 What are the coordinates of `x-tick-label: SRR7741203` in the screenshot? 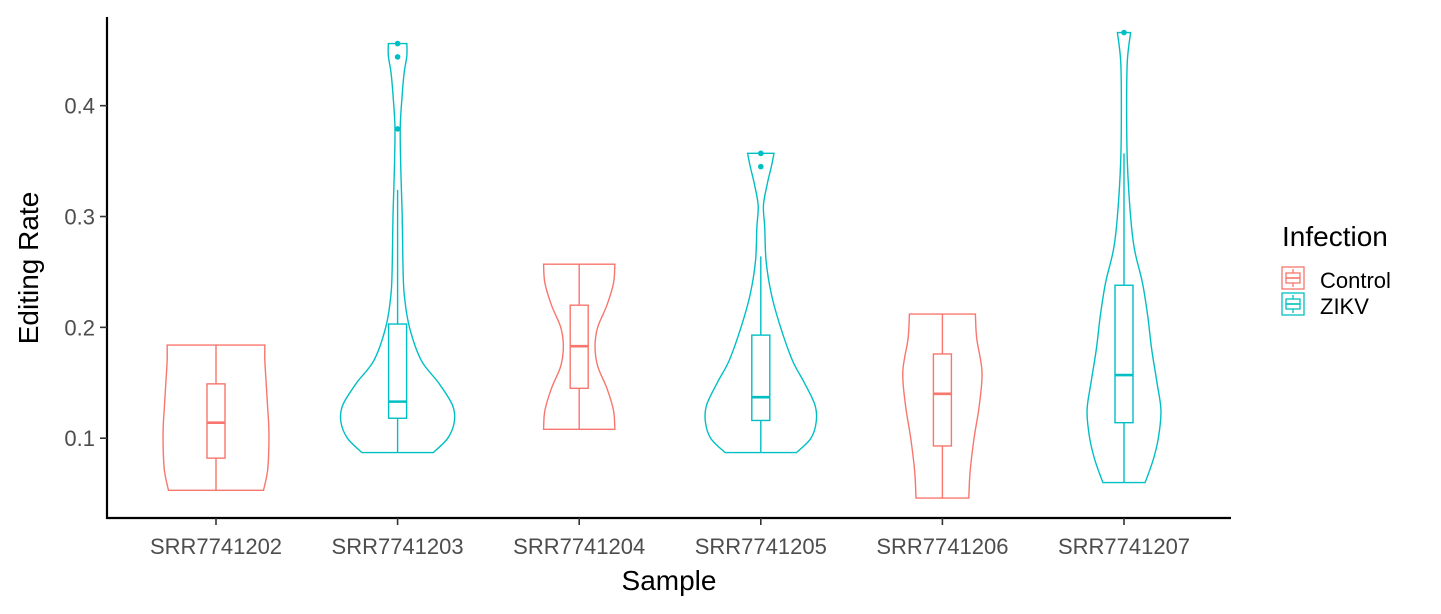 It's located at (398, 546).